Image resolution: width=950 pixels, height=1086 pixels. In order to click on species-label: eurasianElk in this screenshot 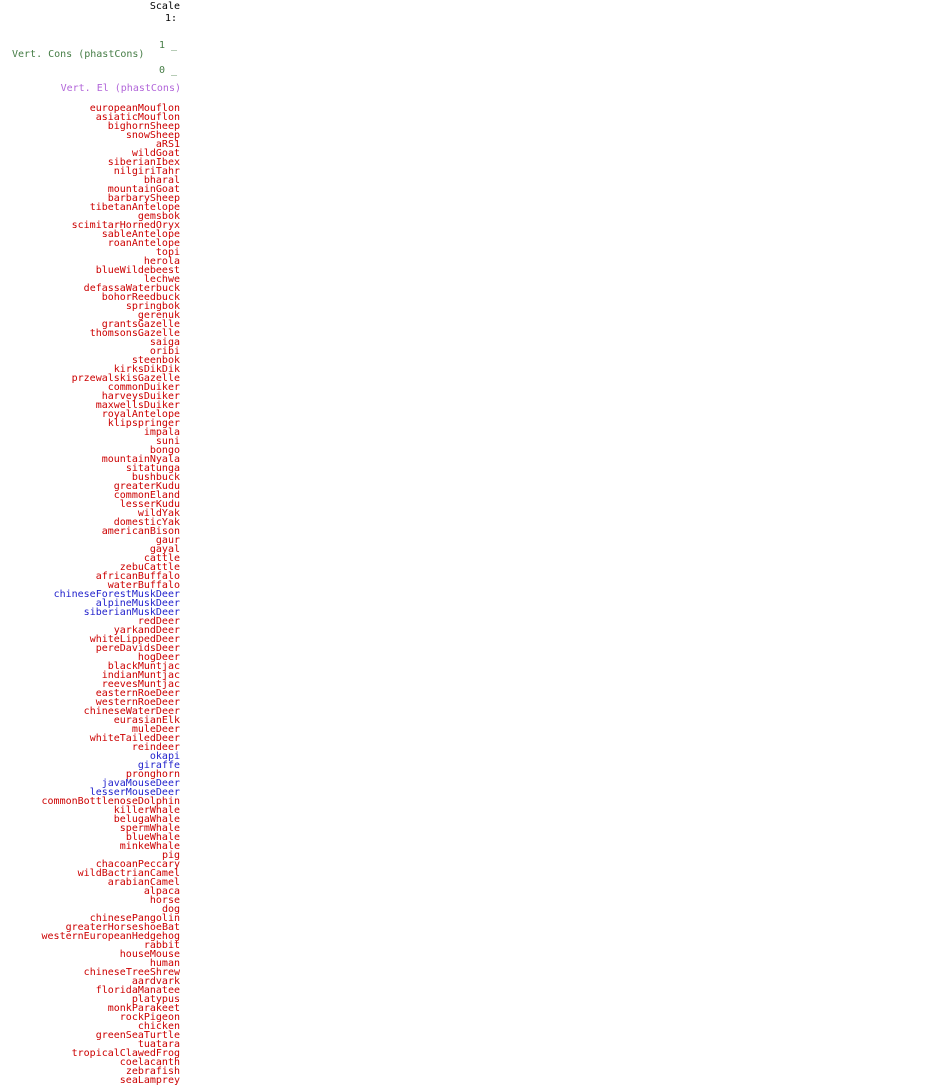, I will do `click(146, 720)`.